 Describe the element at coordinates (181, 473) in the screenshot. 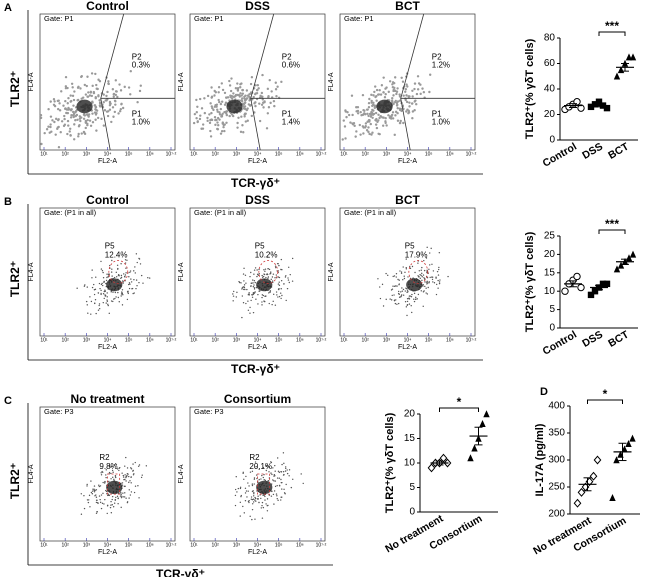

I see `flow-y-label: FL4-A` at that location.